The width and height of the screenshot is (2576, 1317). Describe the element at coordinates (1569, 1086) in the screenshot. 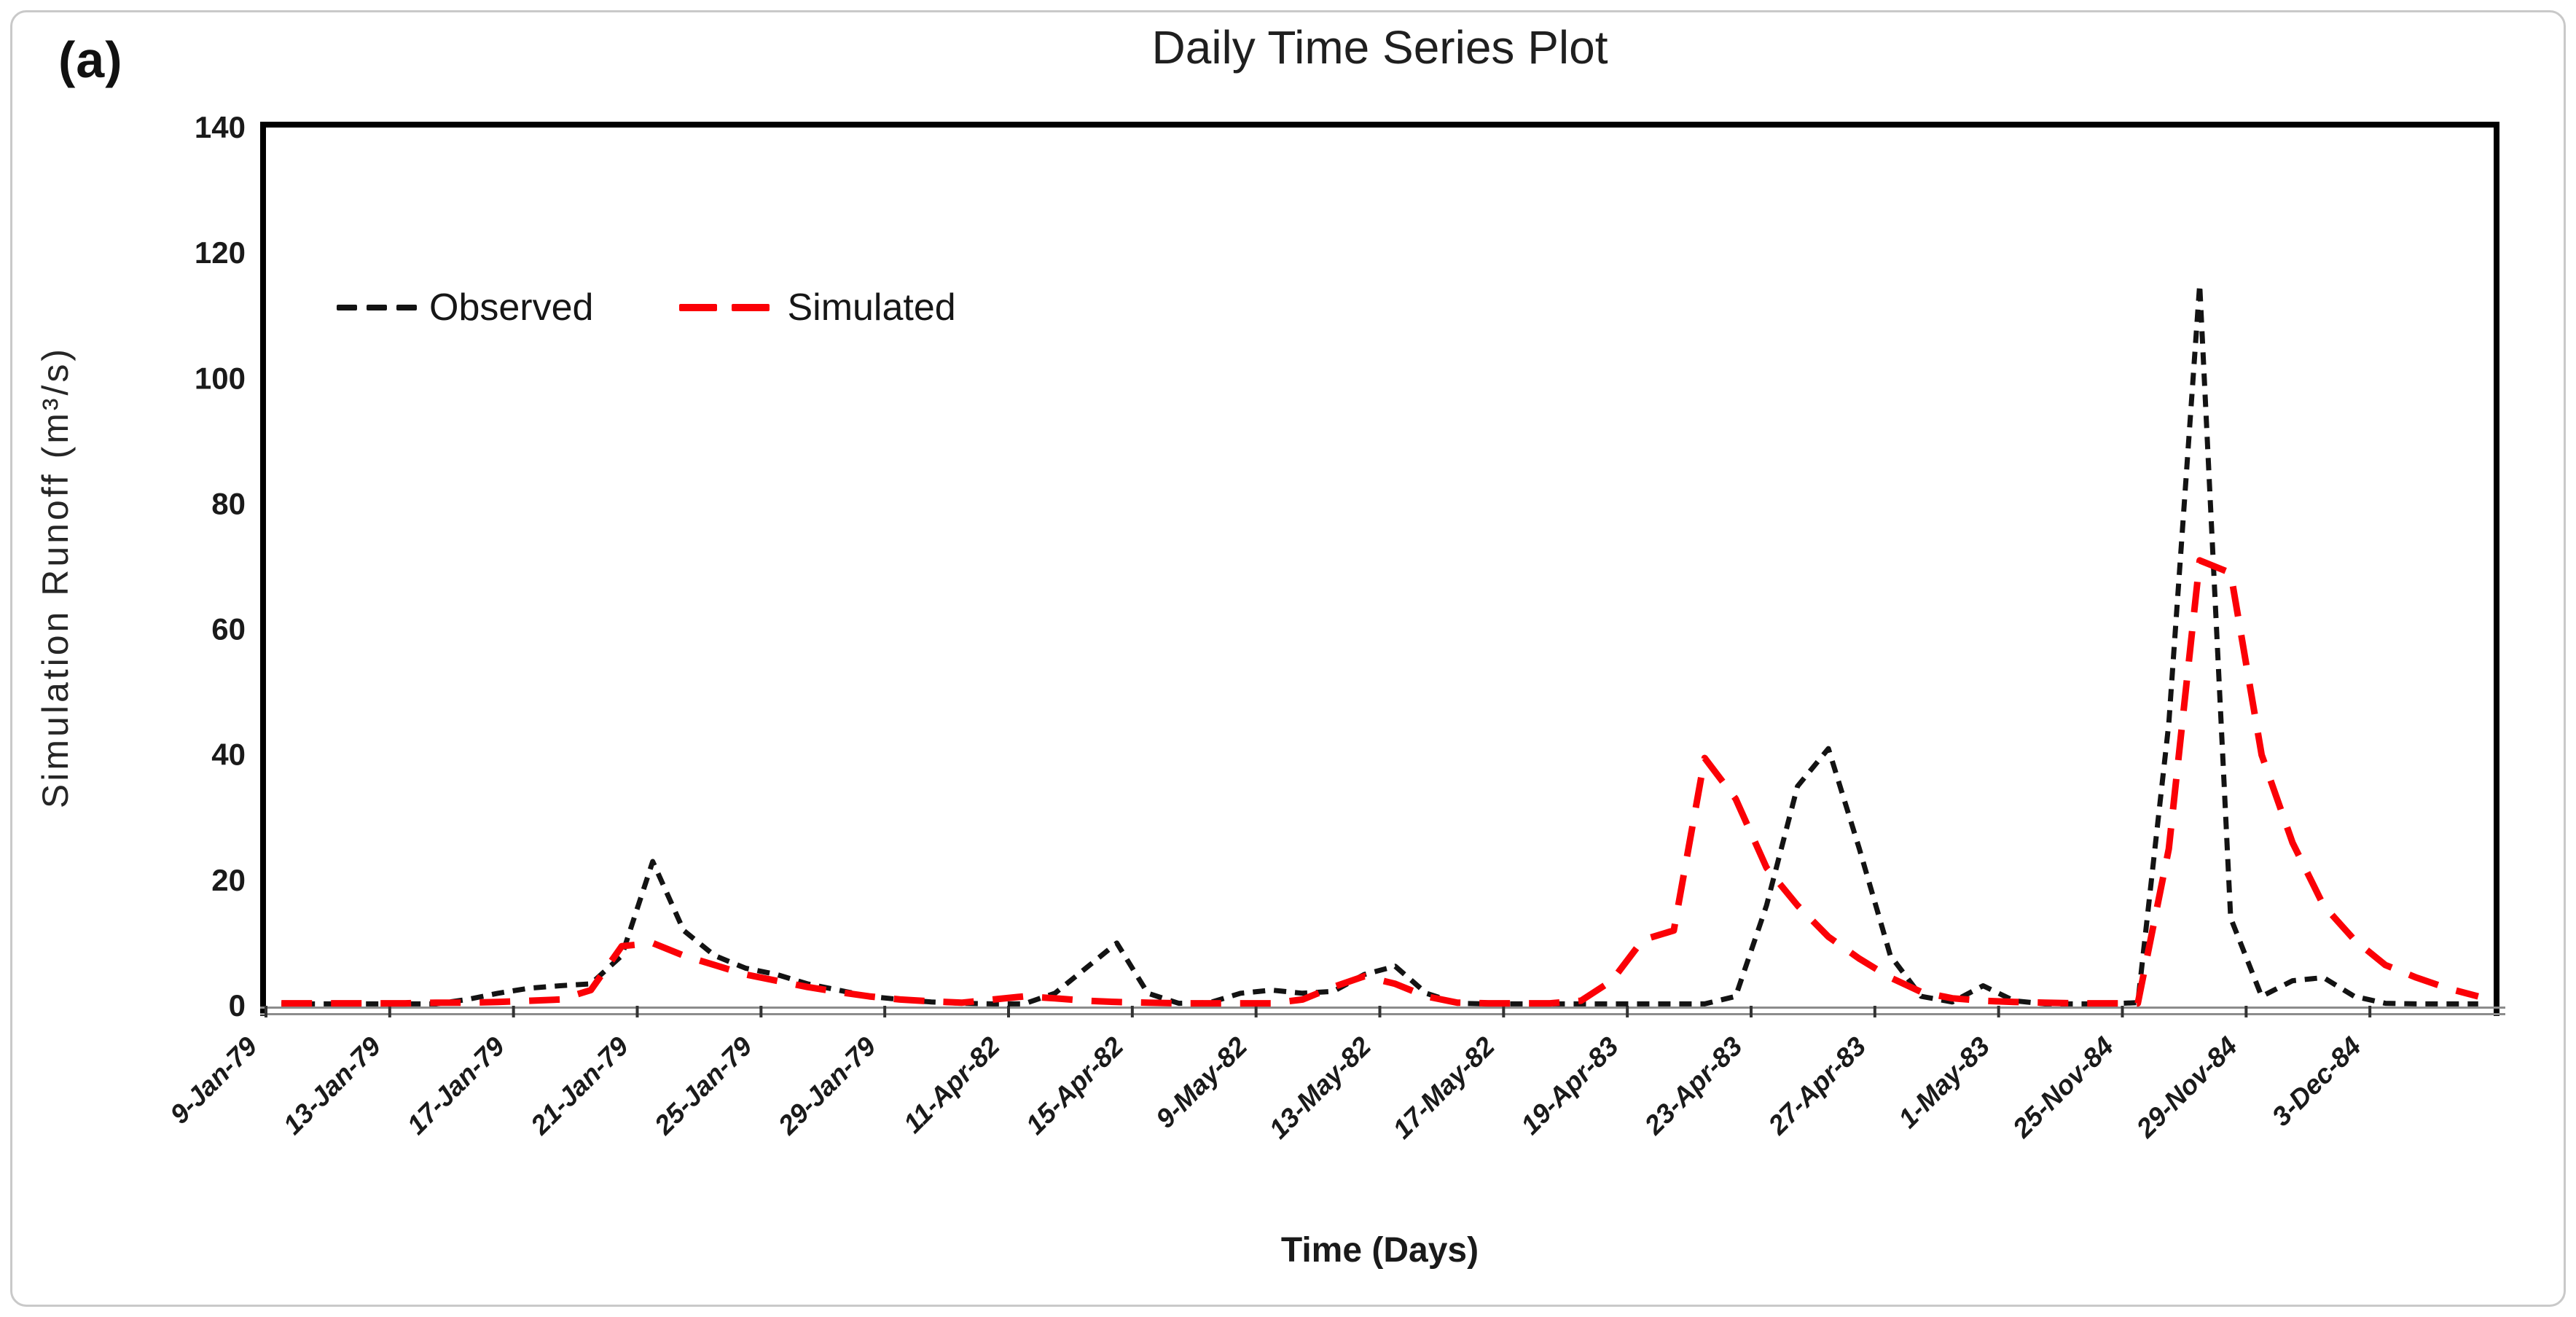

I see `x-tick-label: 19-Apr-83` at that location.